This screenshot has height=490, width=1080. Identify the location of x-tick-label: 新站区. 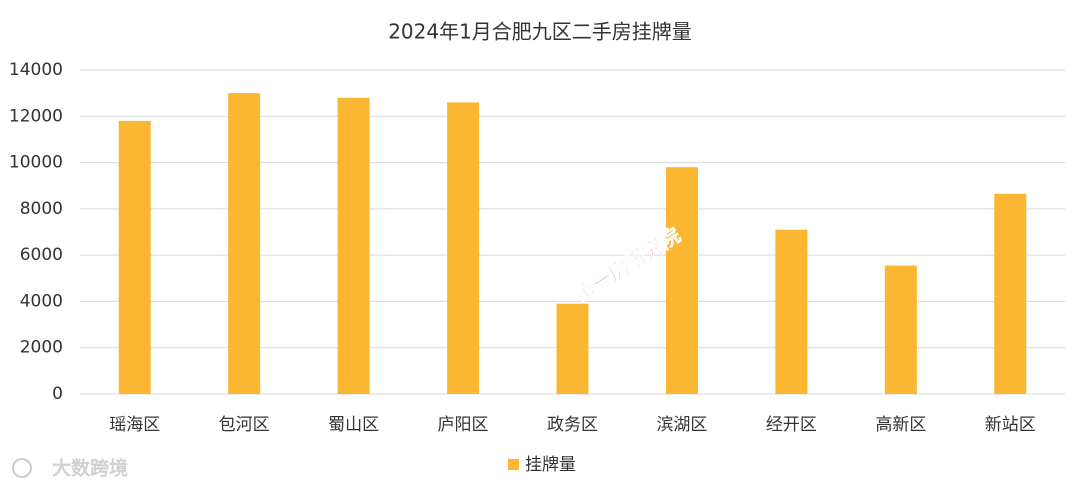
(1010, 425).